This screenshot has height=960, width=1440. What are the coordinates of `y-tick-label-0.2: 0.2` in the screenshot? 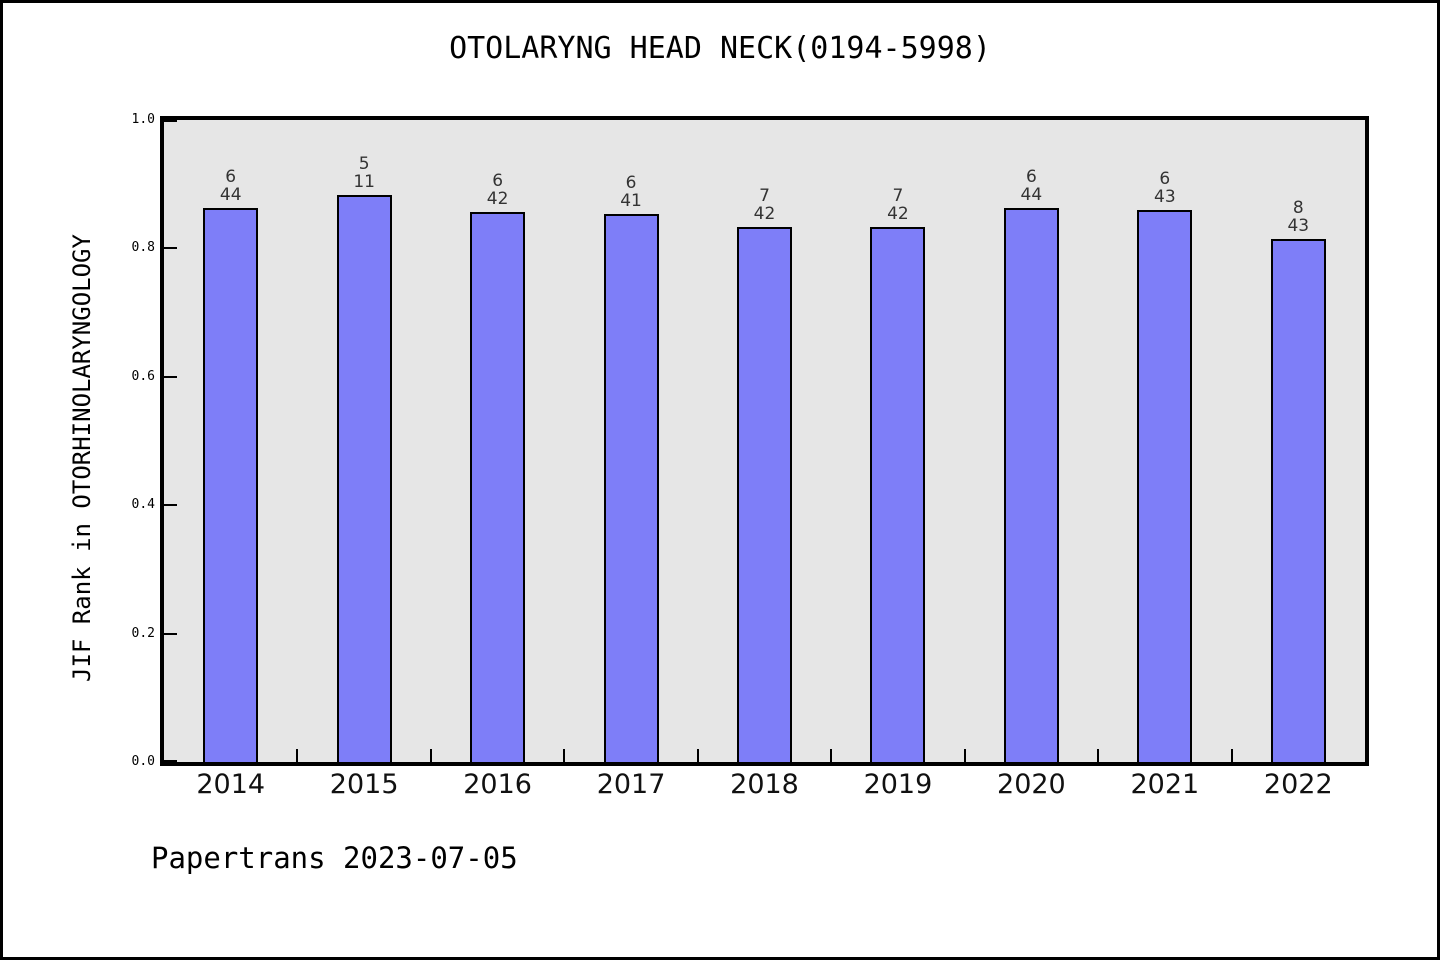 It's located at (143, 633).